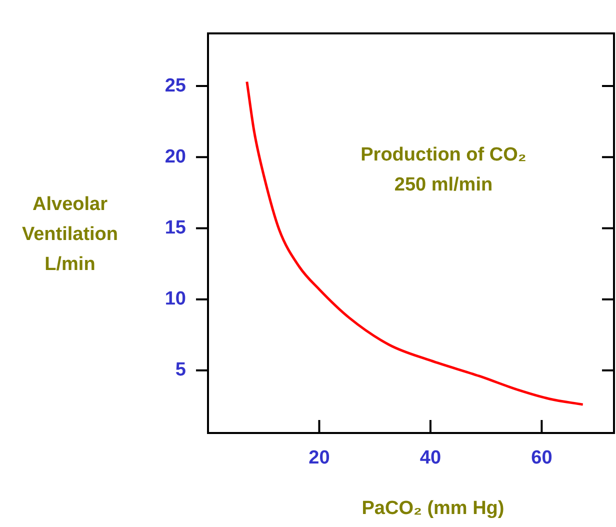  What do you see at coordinates (175, 299) in the screenshot?
I see `y-tick-label: 10` at bounding box center [175, 299].